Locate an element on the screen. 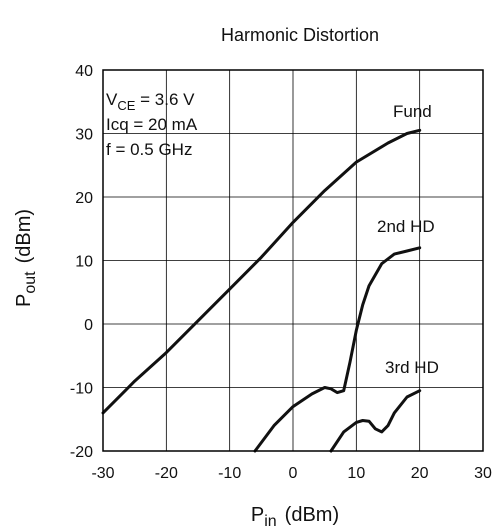 The width and height of the screenshot is (496, 529). condition-icq: Icq = 20 mA is located at coordinates (152, 124).